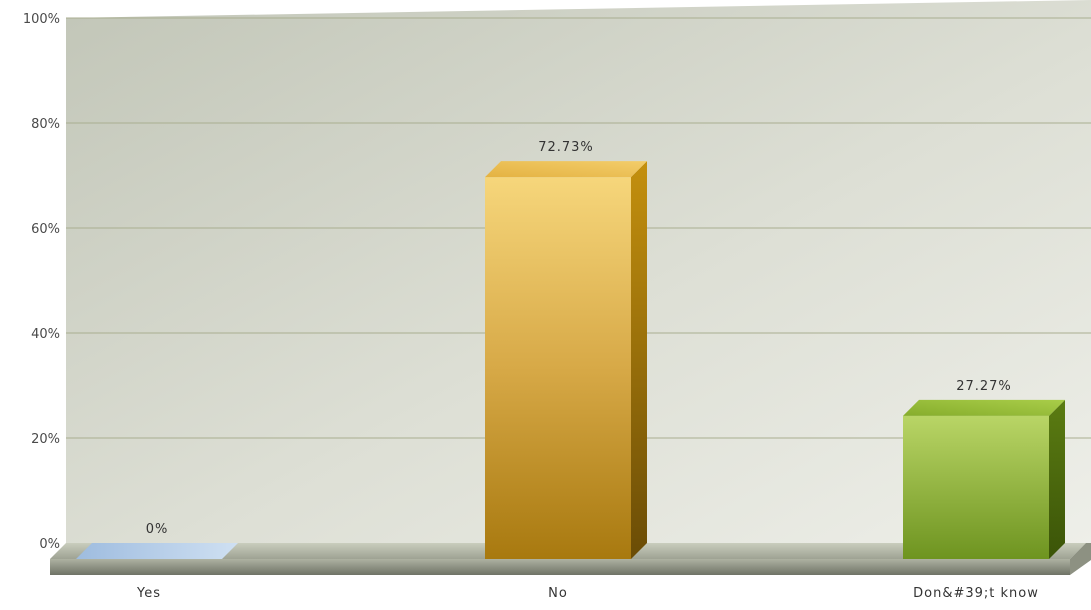  I want to click on x-axis: Yes No Don&#39;t know, so click(587, 593).